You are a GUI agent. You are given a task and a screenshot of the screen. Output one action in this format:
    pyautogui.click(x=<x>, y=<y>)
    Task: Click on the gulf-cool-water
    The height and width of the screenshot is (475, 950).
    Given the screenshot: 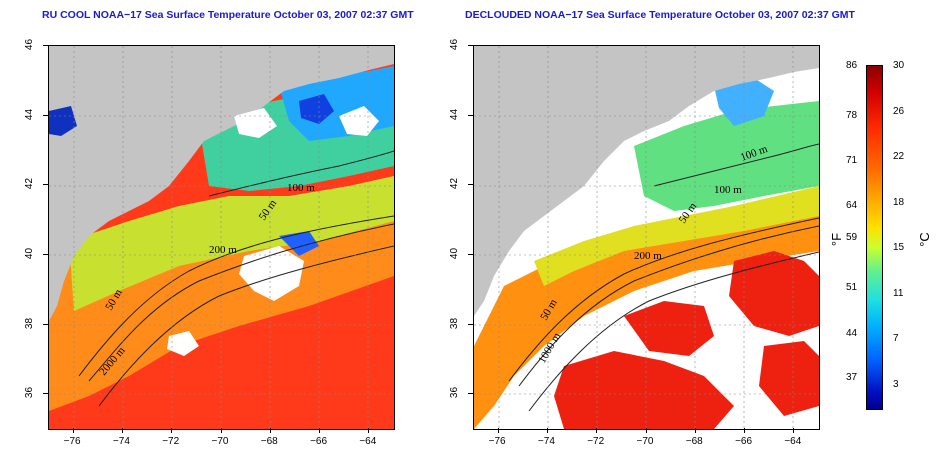 What is the action you would take?
    pyautogui.click(x=726, y=156)
    